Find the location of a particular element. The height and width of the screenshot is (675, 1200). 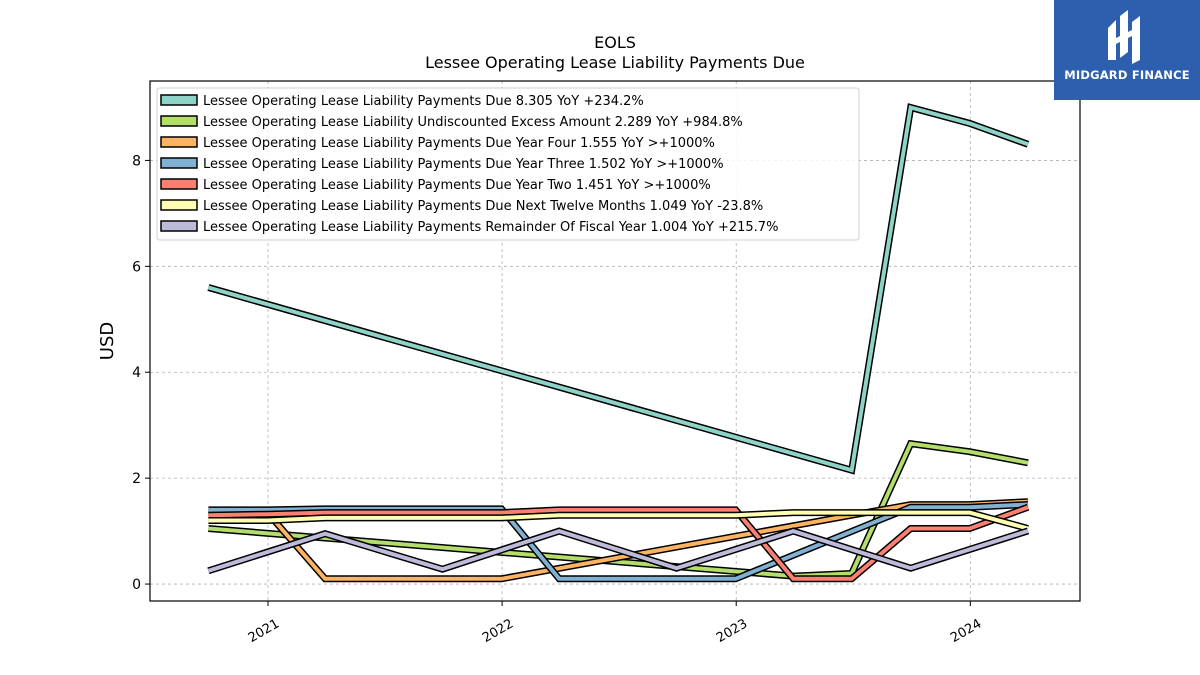

chart-title: EOLS is located at coordinates (615, 42).